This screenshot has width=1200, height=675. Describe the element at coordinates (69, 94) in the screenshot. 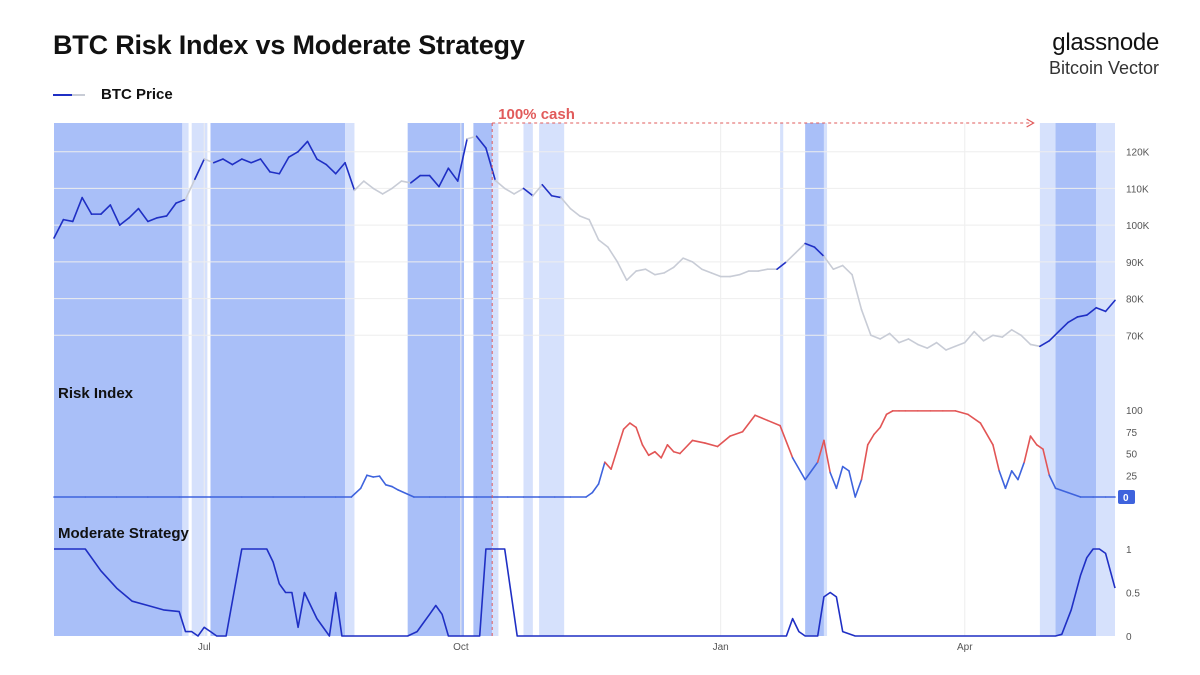

I see `legend-swatch` at that location.